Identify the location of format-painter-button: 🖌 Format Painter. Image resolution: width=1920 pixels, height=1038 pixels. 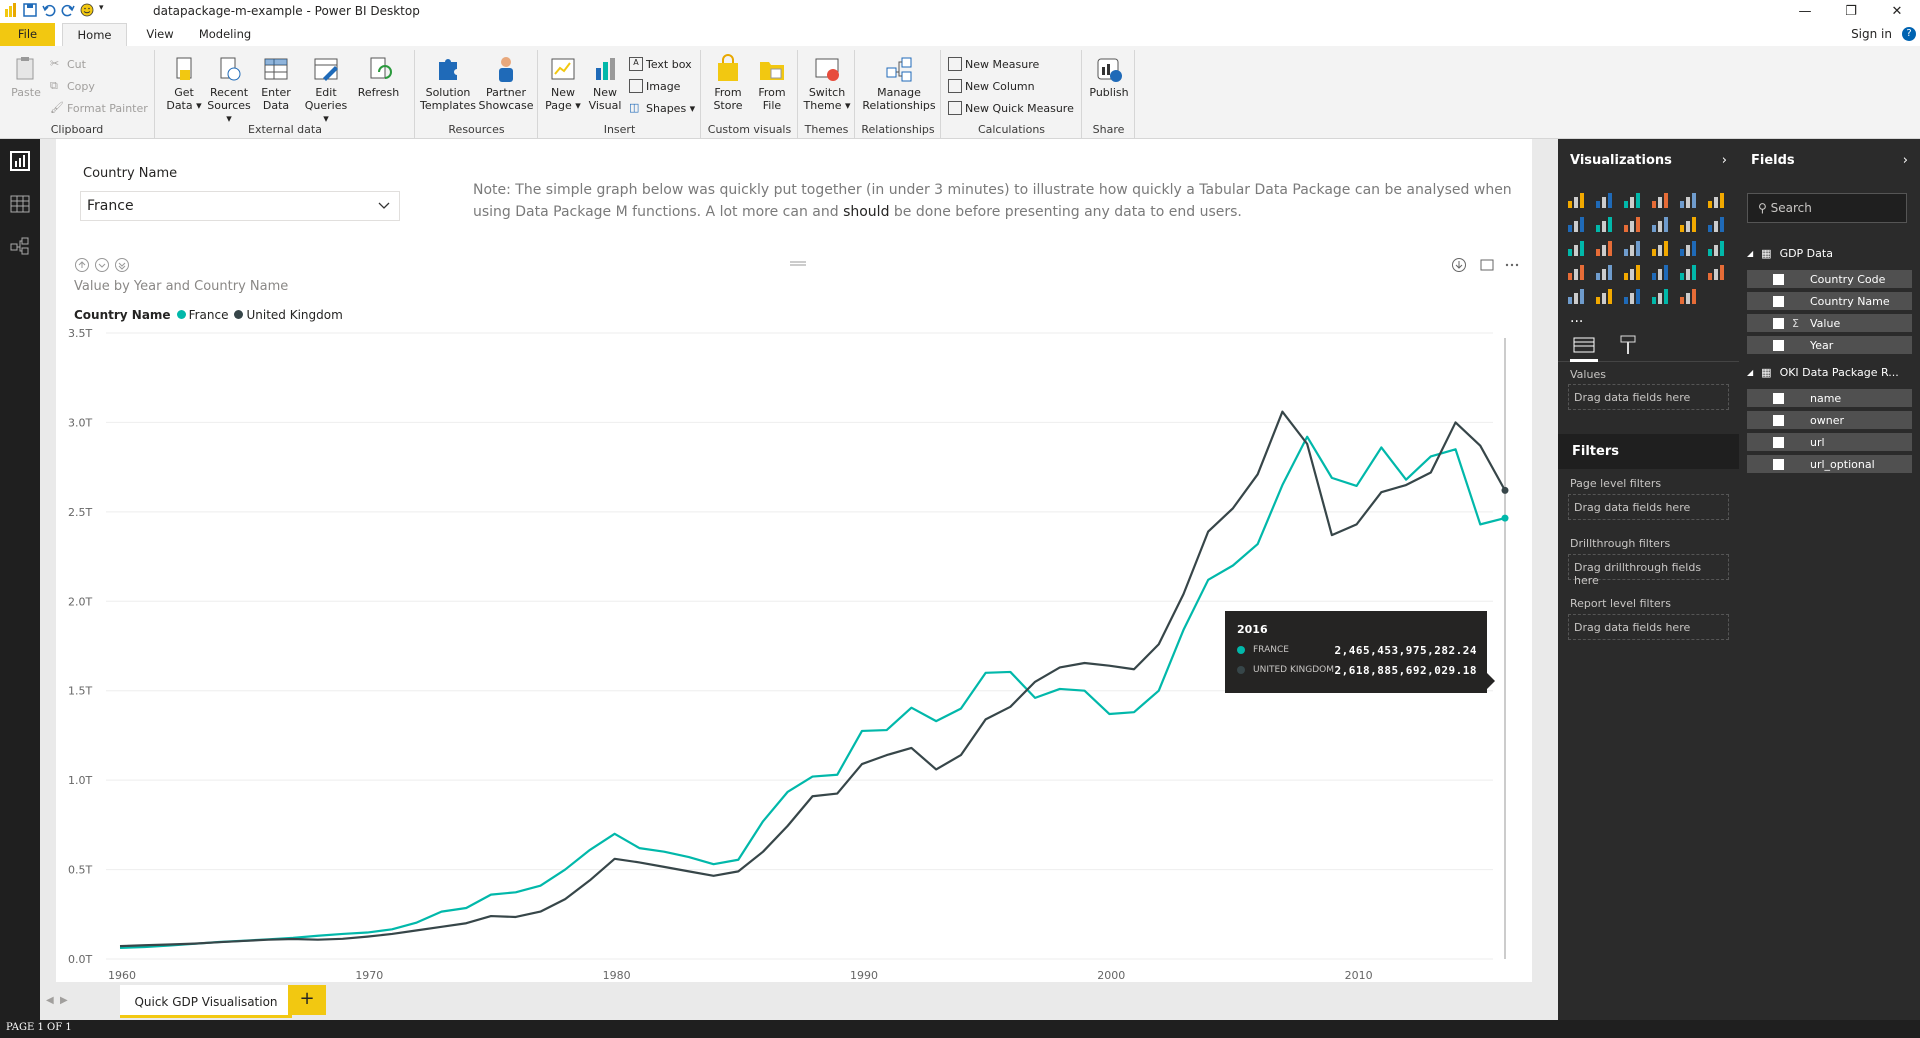
(99, 108).